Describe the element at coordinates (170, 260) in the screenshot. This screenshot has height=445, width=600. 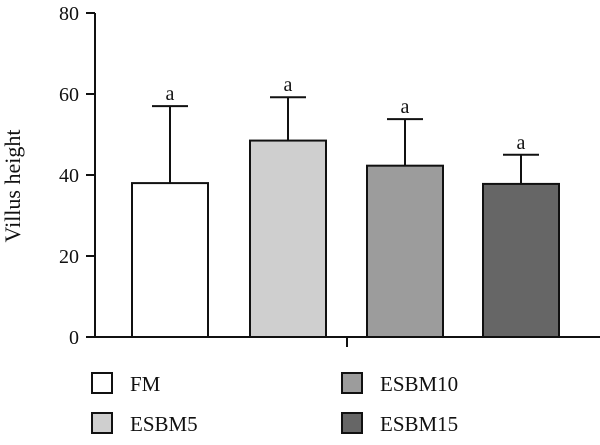
I see `bar-fm` at that location.